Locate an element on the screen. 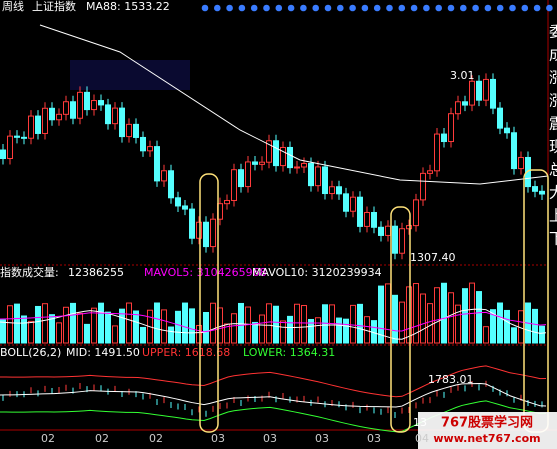  x-tick-label: 02 is located at coordinates (48, 438).